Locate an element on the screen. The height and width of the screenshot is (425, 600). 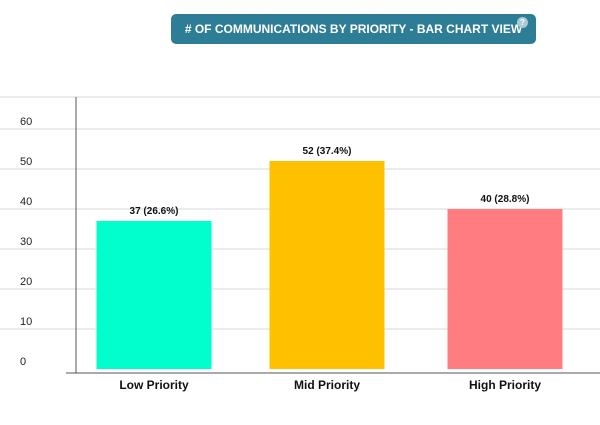
help-icon: ? is located at coordinates (522, 22).